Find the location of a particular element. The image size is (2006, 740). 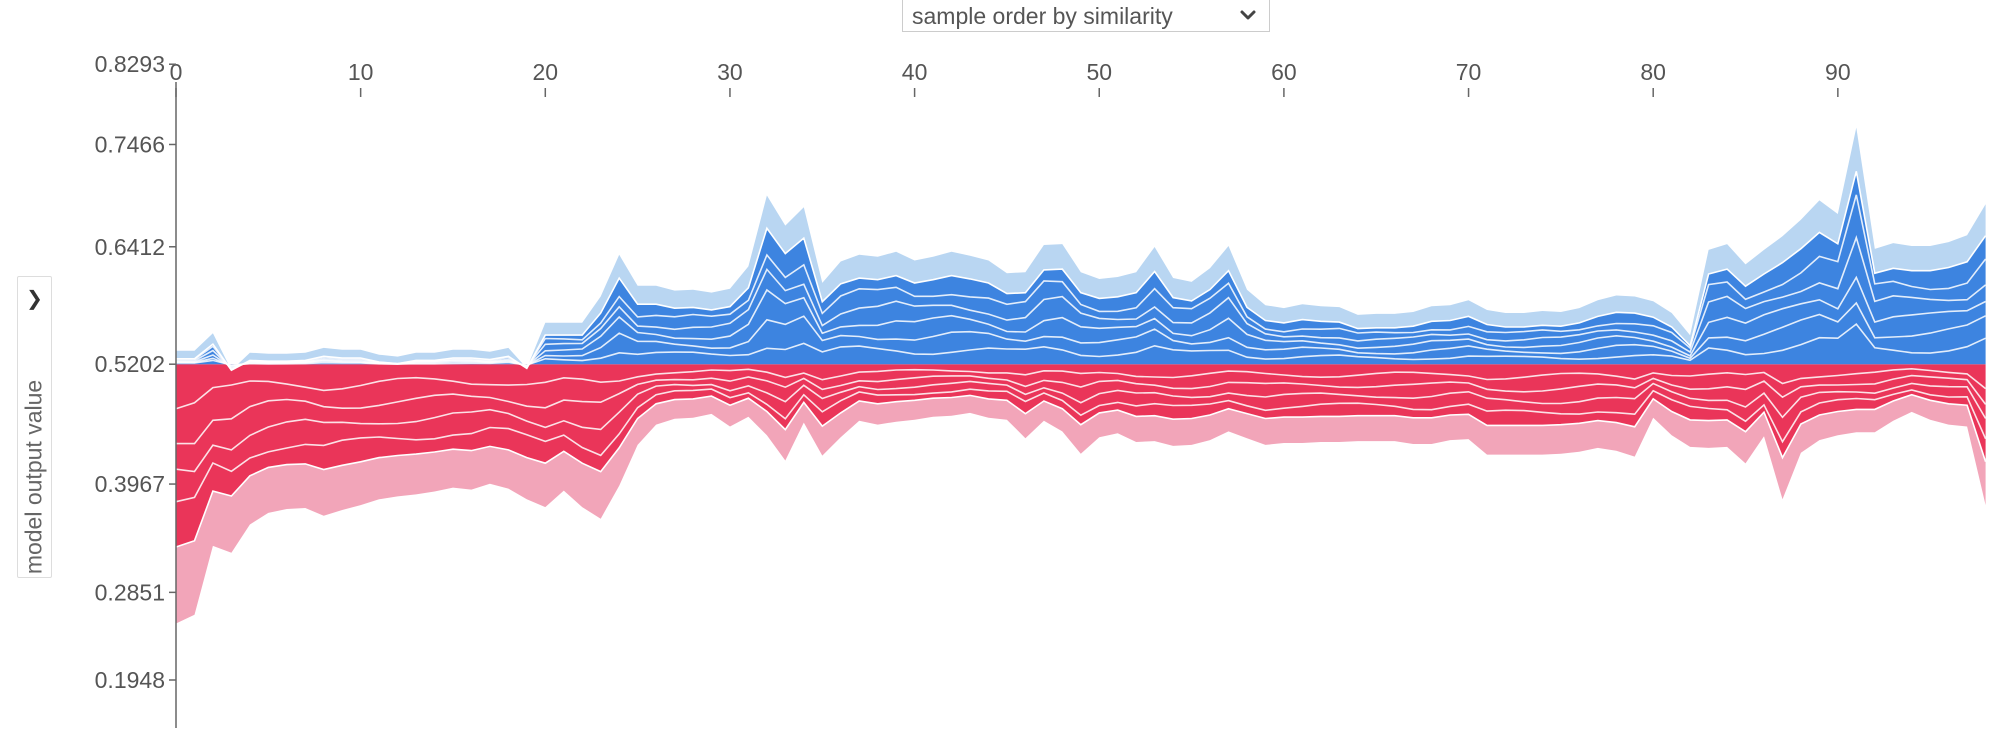

y-tick-label: 0.3967 is located at coordinates (130, 484).